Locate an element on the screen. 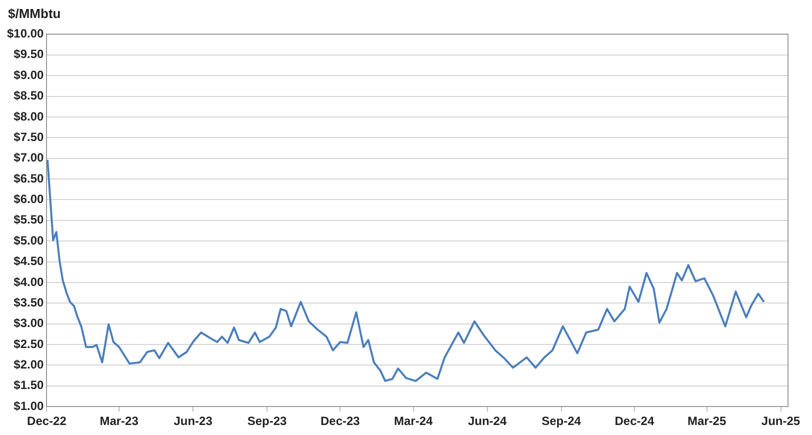  y-tick-label: $9.00 is located at coordinates (29, 75).